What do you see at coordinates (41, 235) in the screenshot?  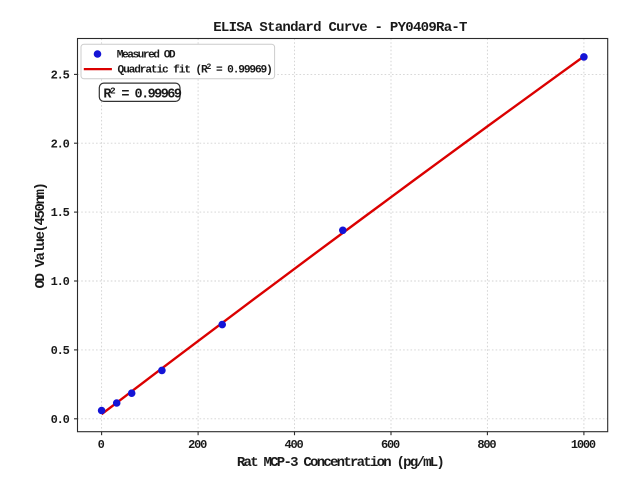 I see `svg-text: OD Value(450nm)` at bounding box center [41, 235].